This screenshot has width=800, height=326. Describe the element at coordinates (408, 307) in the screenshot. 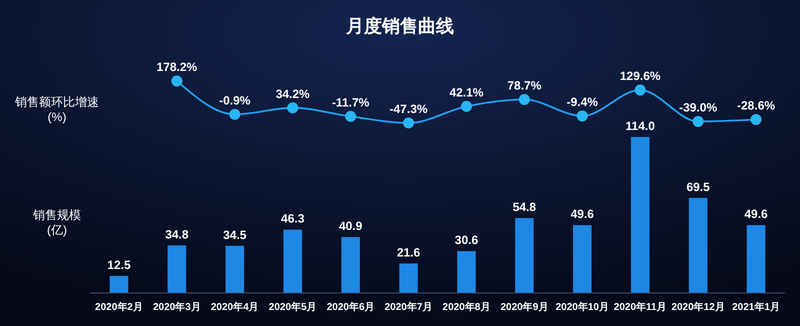

I see `x-tick-label: 2020年7月` at that location.